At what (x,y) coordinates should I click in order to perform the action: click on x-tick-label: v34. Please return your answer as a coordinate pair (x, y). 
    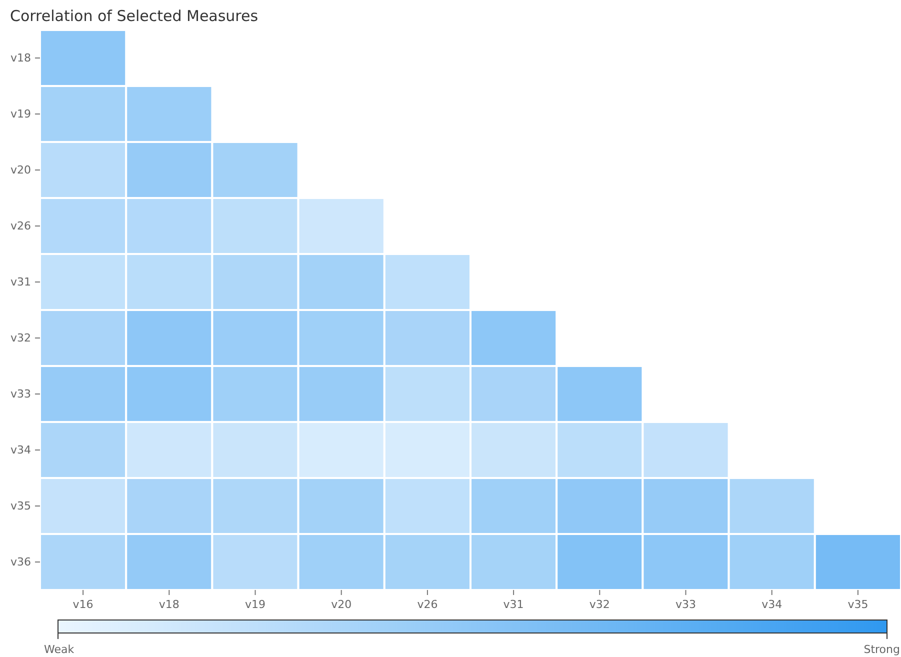
    Looking at the image, I should click on (772, 604).